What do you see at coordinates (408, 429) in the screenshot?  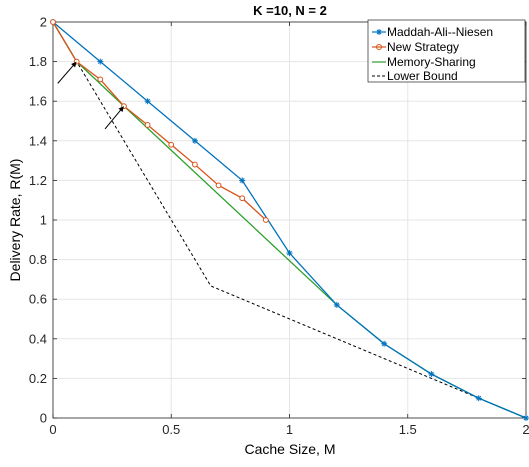 I see `x-tick-label: 1.5` at bounding box center [408, 429].